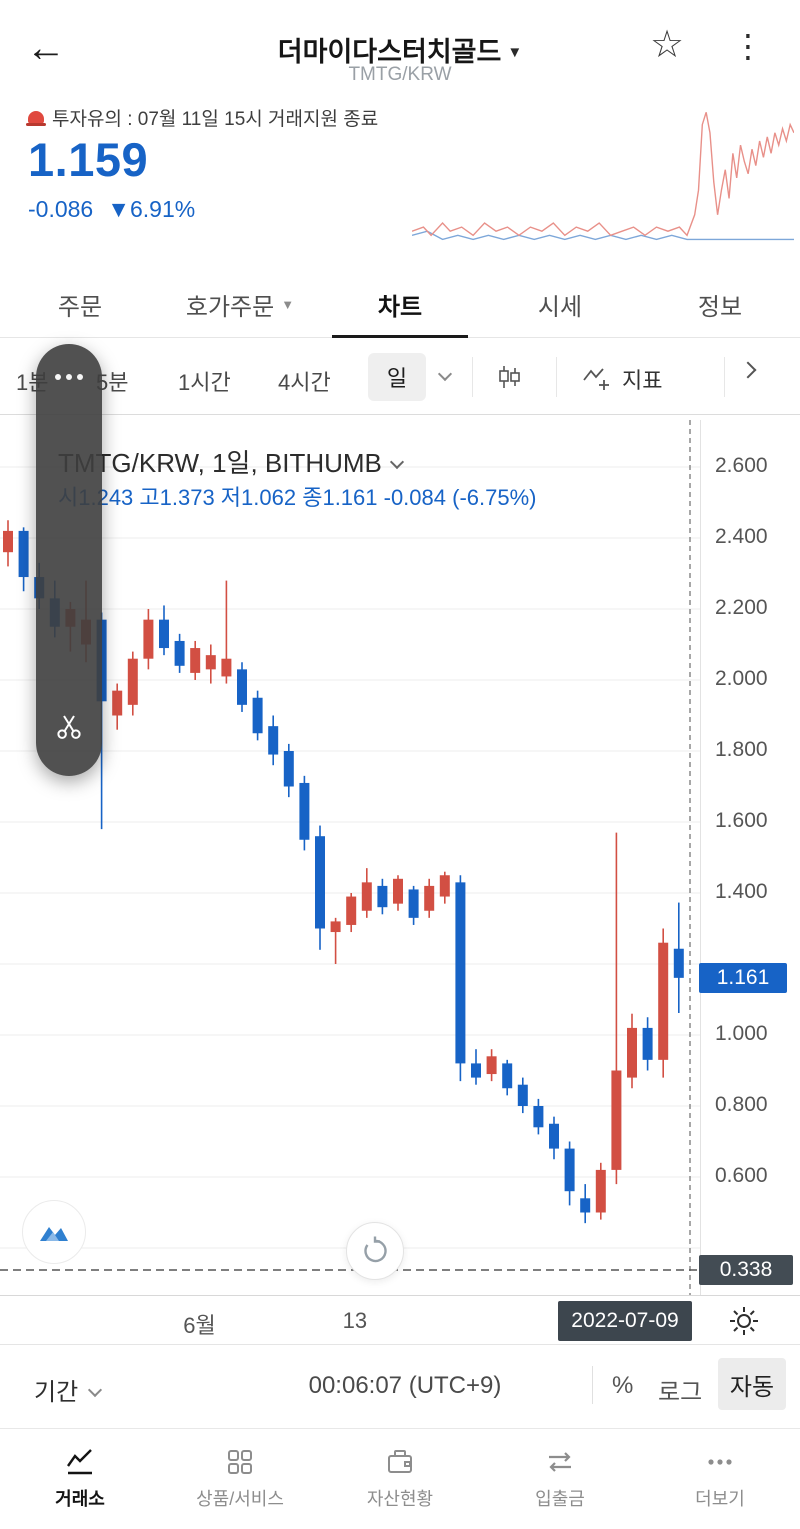 This screenshot has height=1529, width=800. I want to click on sparkline-svg, so click(603, 182).